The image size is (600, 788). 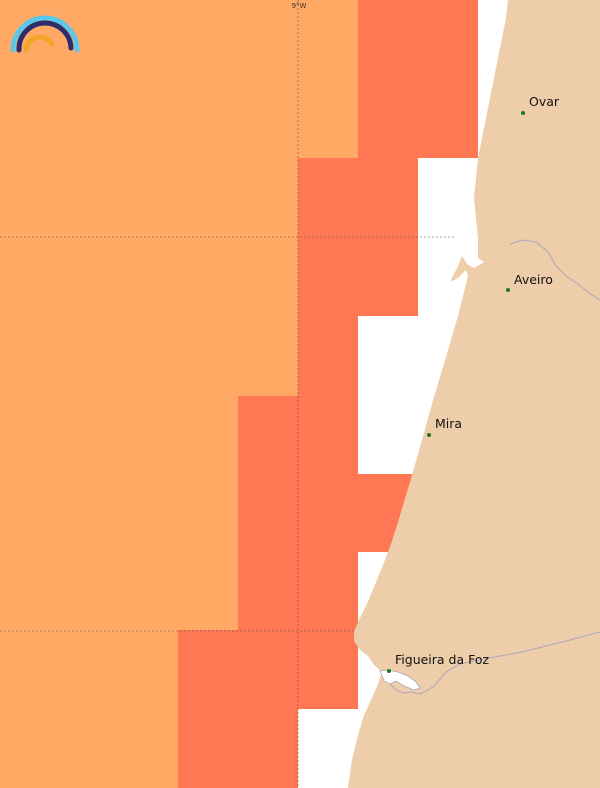 I want to click on place-figueira-da-foz: Figueira da Foz, so click(x=438, y=662).